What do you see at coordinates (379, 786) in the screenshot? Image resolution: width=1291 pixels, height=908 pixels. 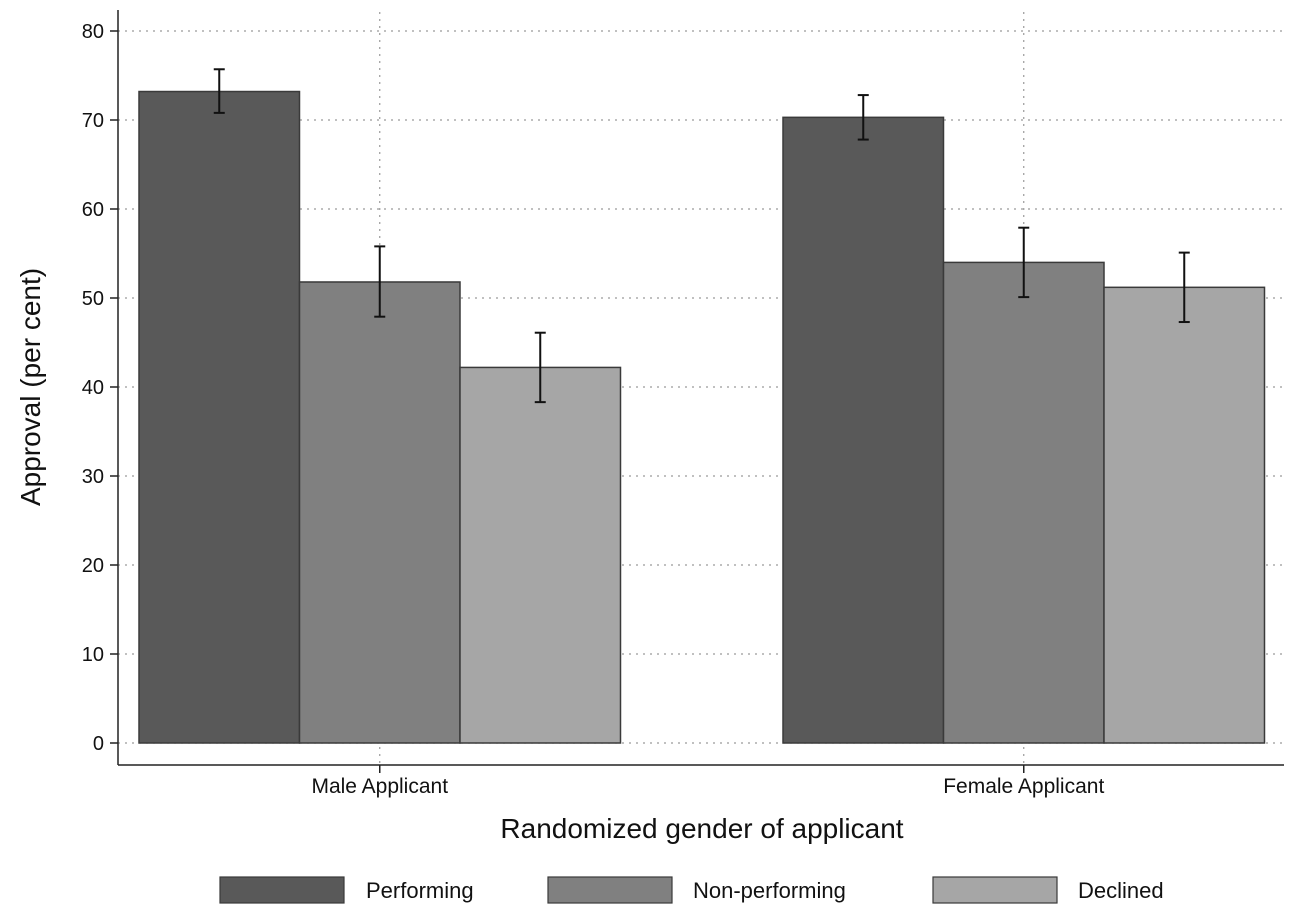 I see `x-tick-label: Male Applicant` at bounding box center [379, 786].